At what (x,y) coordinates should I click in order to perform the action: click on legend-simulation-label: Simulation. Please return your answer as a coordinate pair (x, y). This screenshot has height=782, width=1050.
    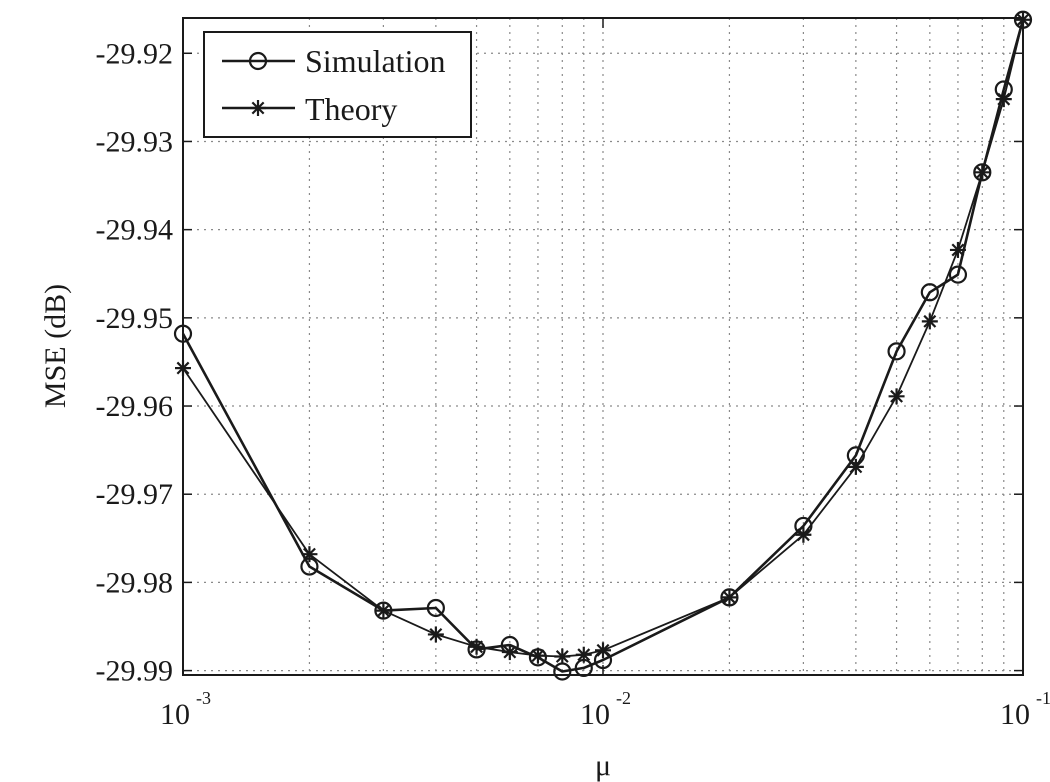
    Looking at the image, I should click on (375, 61).